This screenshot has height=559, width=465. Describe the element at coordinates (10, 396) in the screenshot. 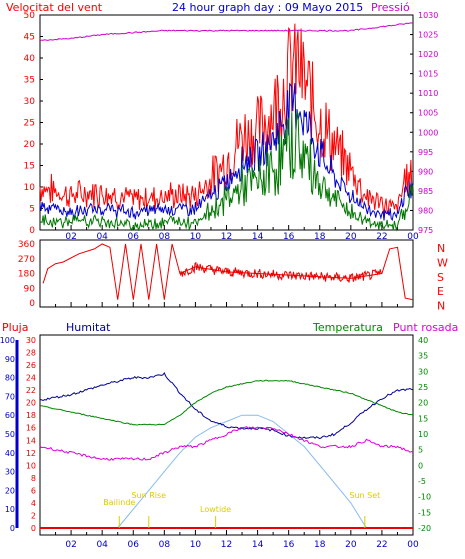

I see `rain-axis-label: 70` at that location.